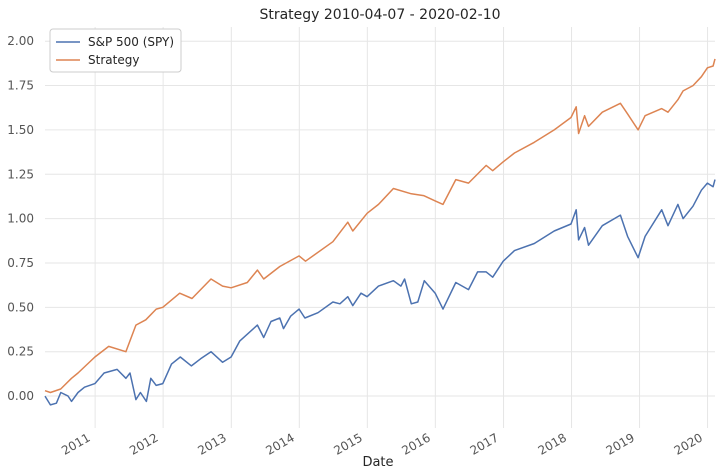 The width and height of the screenshot is (720, 476). What do you see at coordinates (20, 396) in the screenshot?
I see `y-tick-label: 0.00` at bounding box center [20, 396].